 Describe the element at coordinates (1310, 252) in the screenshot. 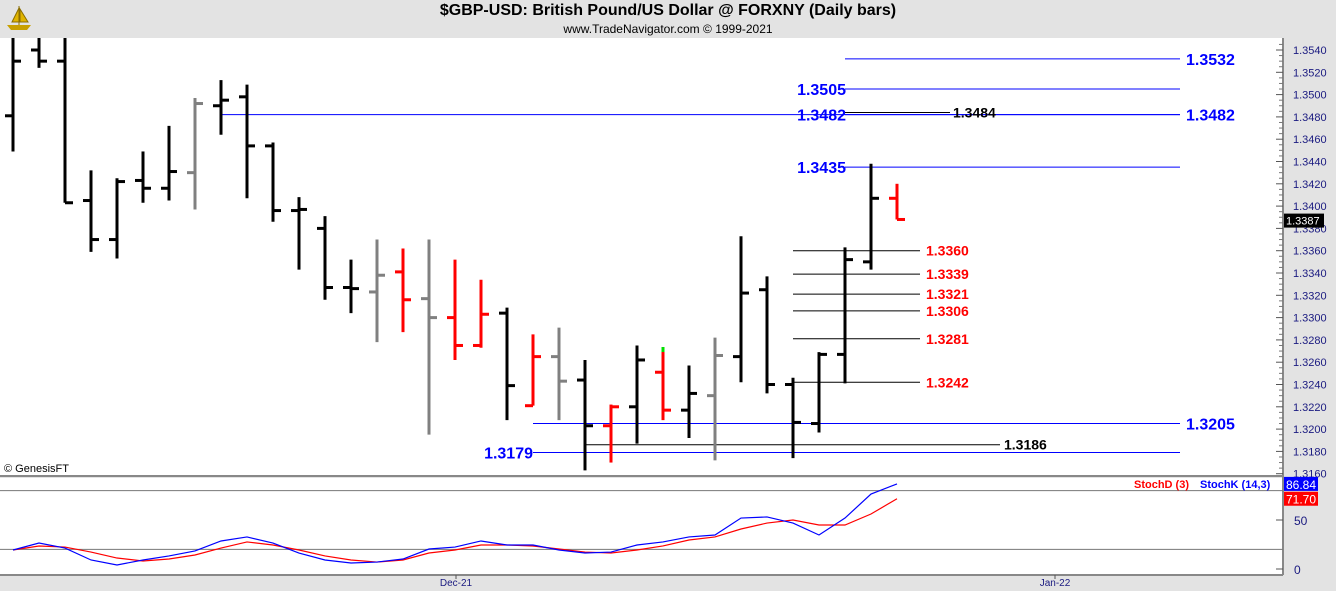

I see `y-tick-label: 1.3360` at that location.